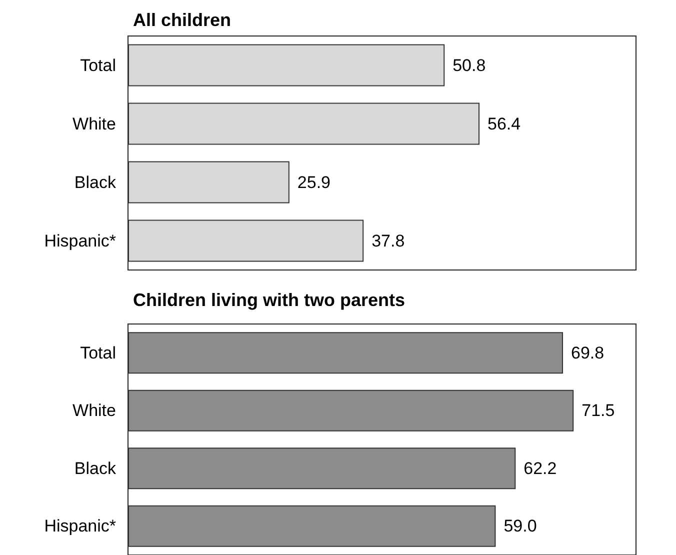 This screenshot has width=676, height=555. What do you see at coordinates (182, 20) in the screenshot?
I see `chart-title: All children` at bounding box center [182, 20].